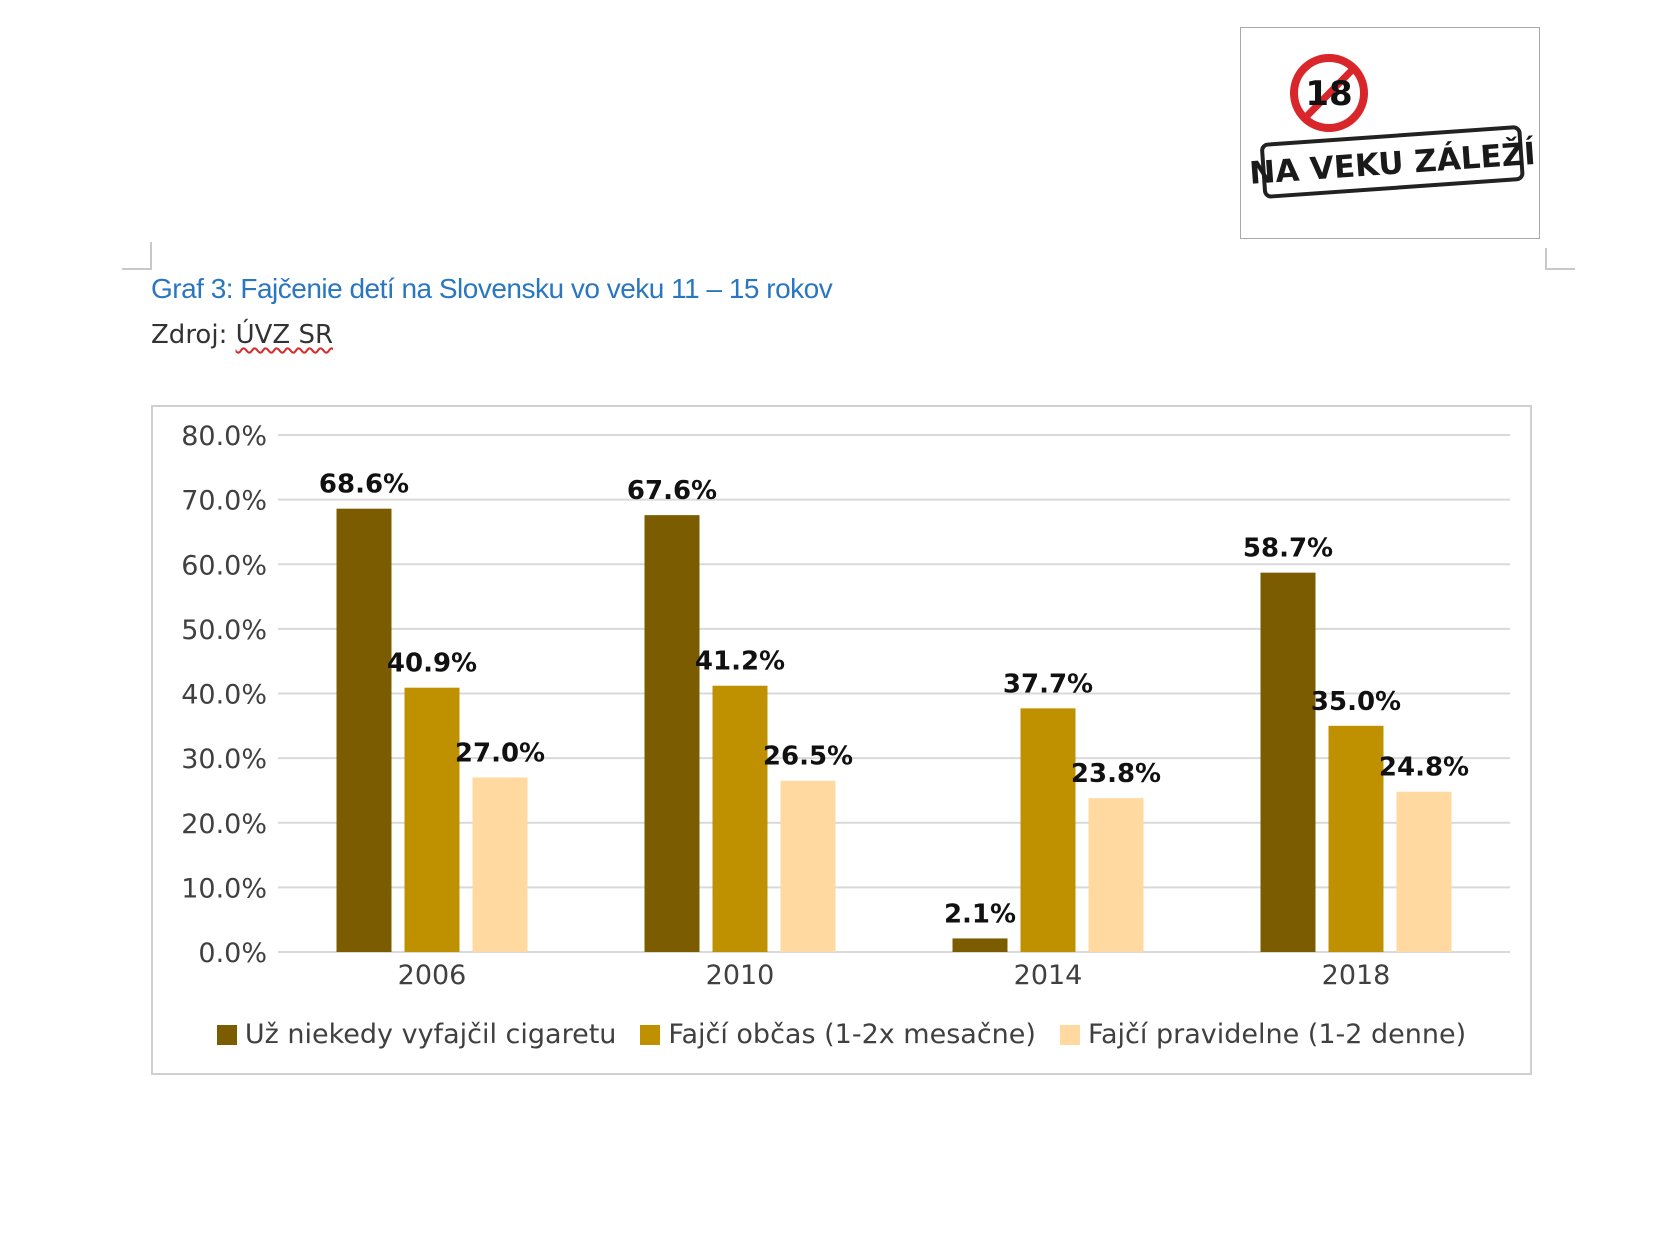  What do you see at coordinates (224, 888) in the screenshot?
I see `y-tick-label: 10.0%` at bounding box center [224, 888].